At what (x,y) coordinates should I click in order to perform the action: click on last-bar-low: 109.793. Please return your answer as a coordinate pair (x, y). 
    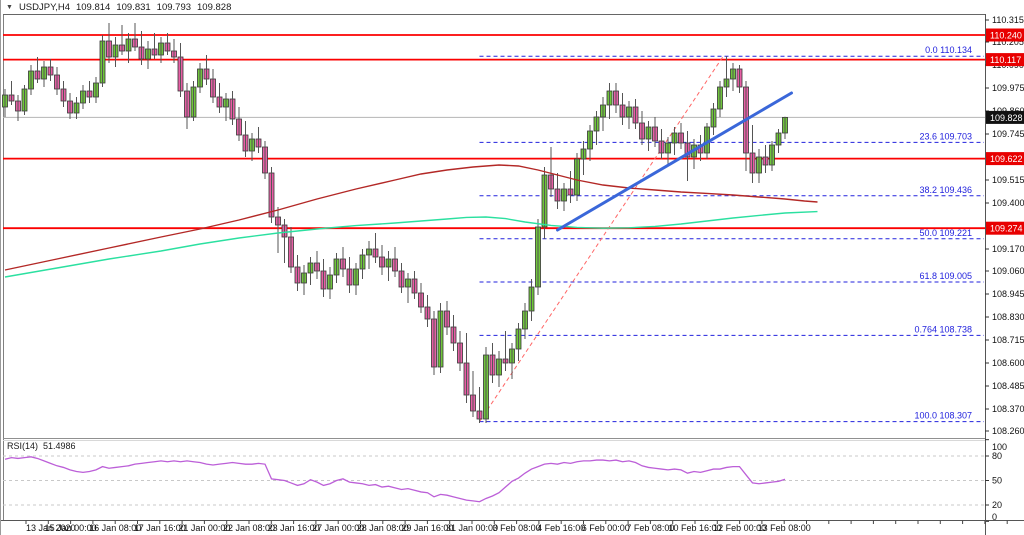
    Looking at the image, I should click on (174, 7).